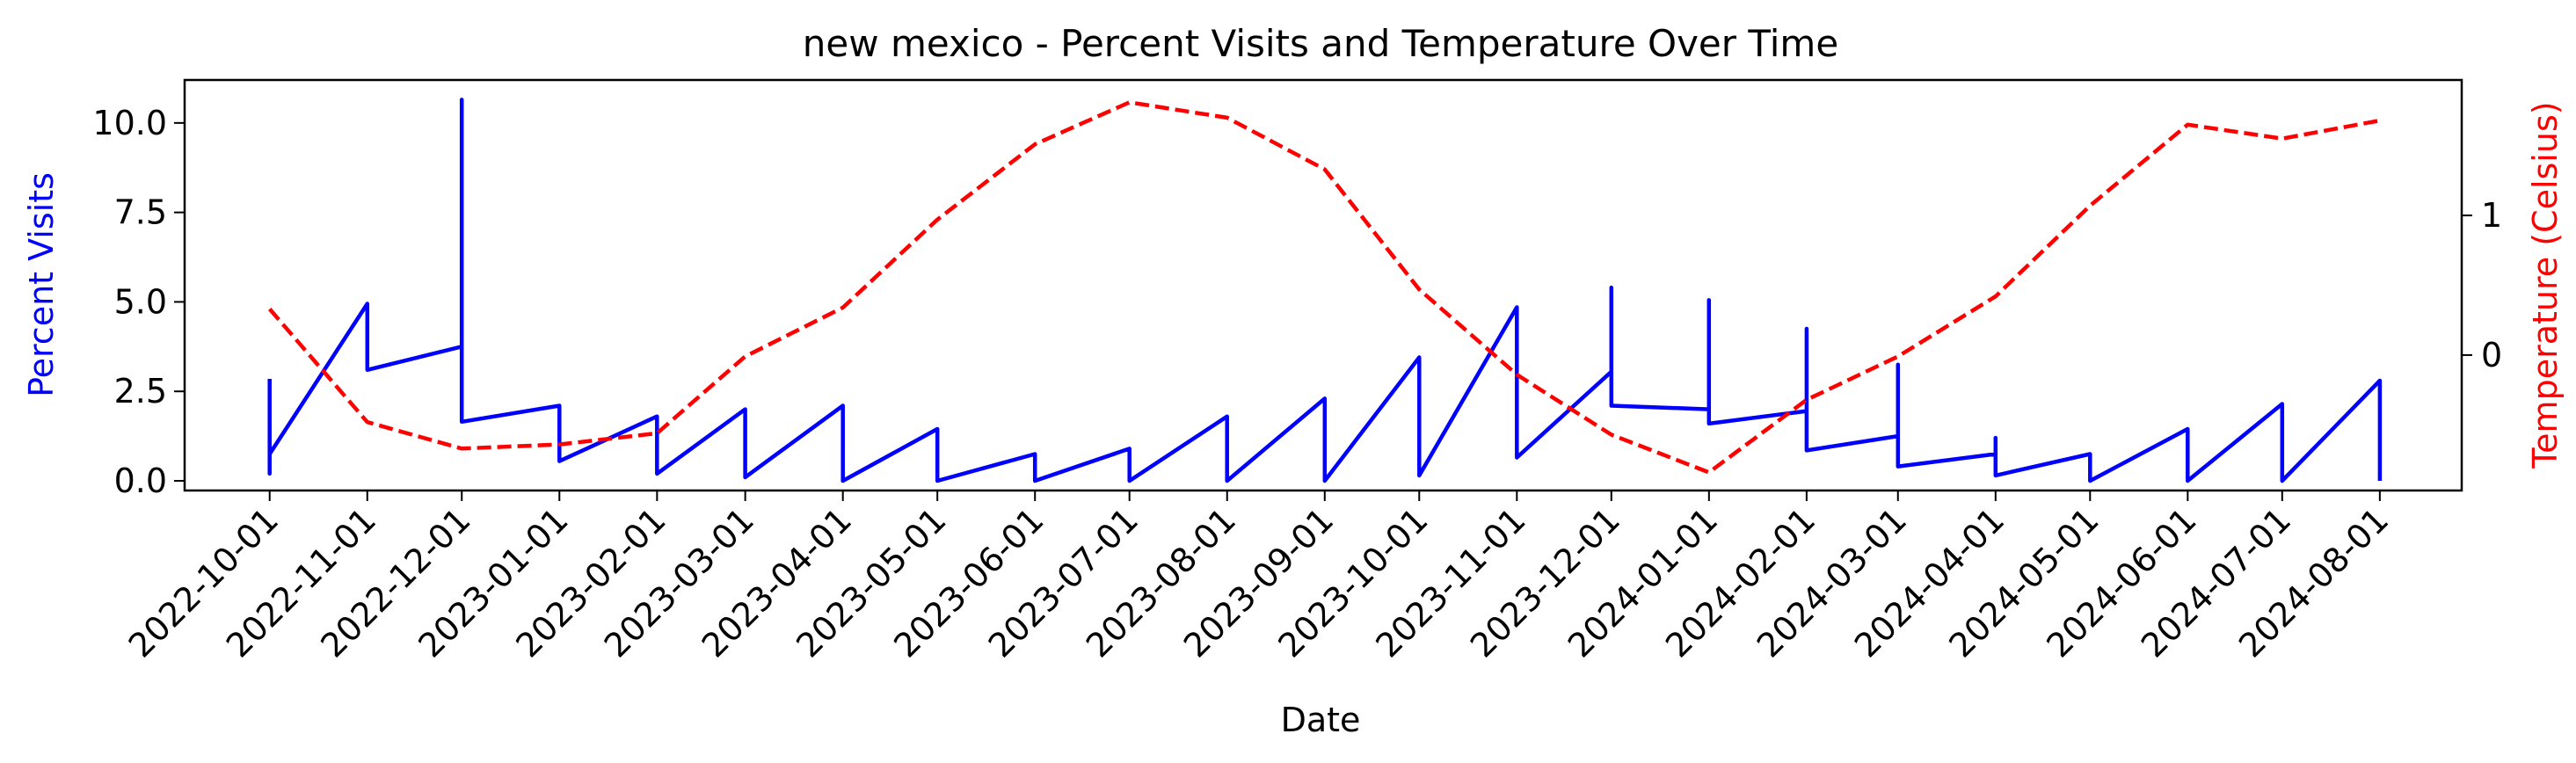 This screenshot has height=763, width=2576. What do you see at coordinates (1321, 720) in the screenshot?
I see `x-axis-label: Date` at bounding box center [1321, 720].